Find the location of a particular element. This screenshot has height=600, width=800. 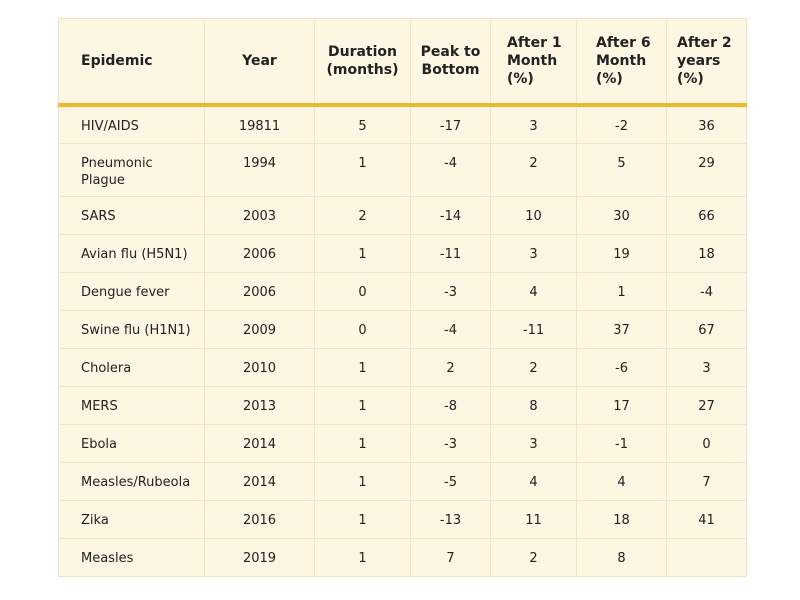

table-cell: -8 is located at coordinates (450, 405).